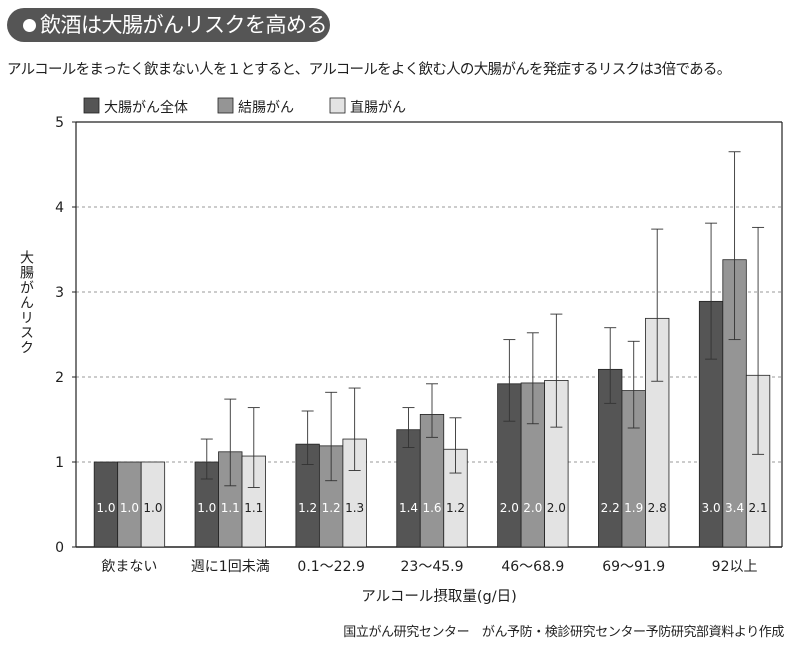 The width and height of the screenshot is (800, 652). What do you see at coordinates (431, 508) in the screenshot?
I see `data-label-2-4: 1.6` at bounding box center [431, 508].